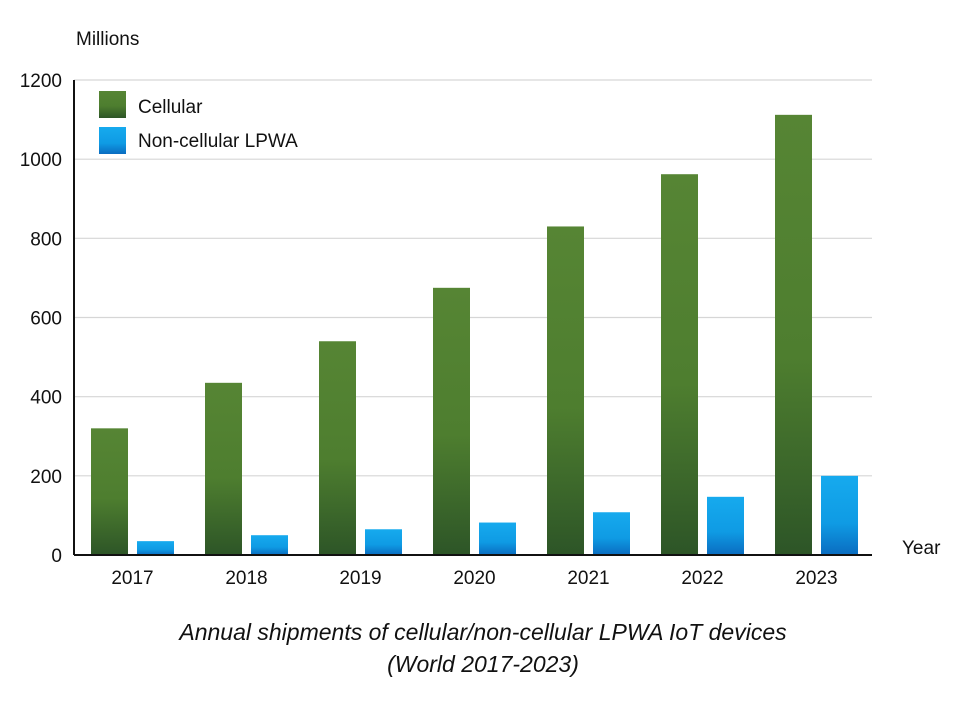  What do you see at coordinates (112, 104) in the screenshot?
I see `legend-swatch-cellular` at bounding box center [112, 104].